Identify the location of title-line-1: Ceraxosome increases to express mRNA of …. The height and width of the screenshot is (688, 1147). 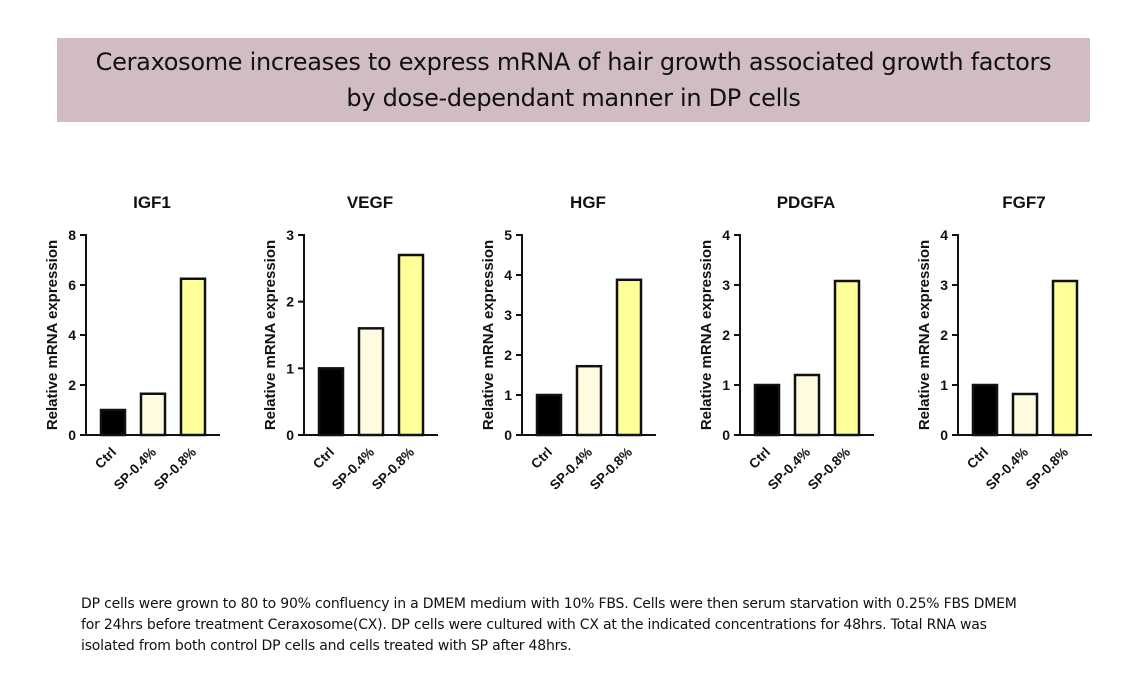
(573, 62).